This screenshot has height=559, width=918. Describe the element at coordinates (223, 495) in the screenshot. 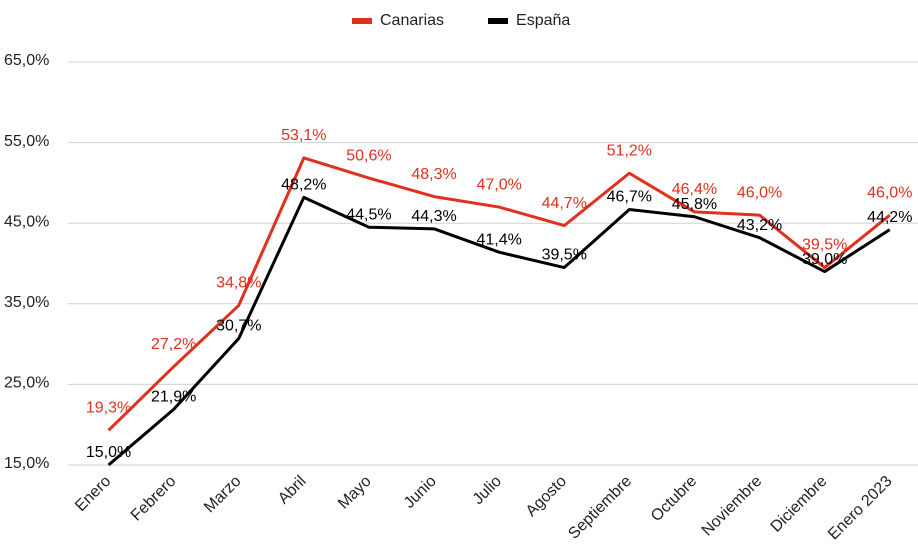

I see `x-tick-label: Marzo` at that location.